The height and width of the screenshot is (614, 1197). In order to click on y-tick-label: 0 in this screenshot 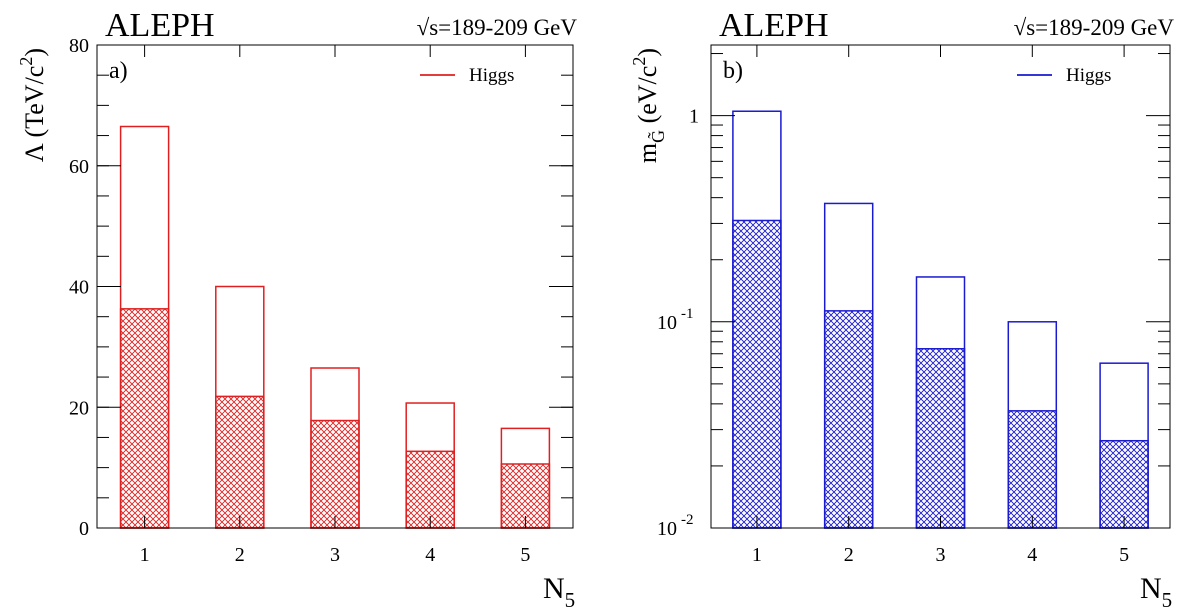, I will do `click(84, 529)`.